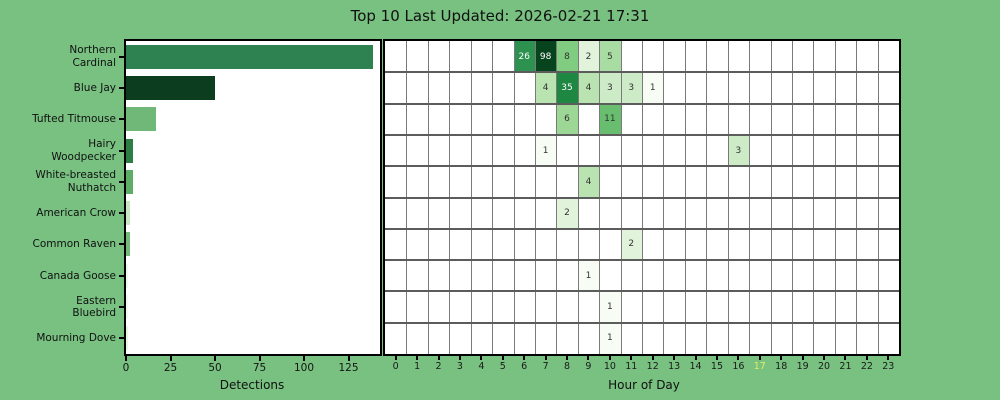 This screenshot has width=1000, height=400. Describe the element at coordinates (58, 307) in the screenshot. I see `species-label: Eastern Bluebird` at that location.